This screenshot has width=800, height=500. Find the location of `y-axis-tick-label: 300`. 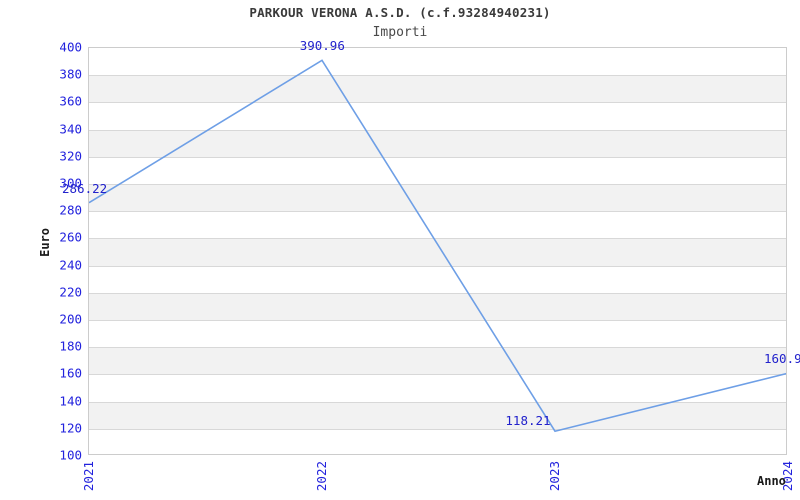

y-axis-tick-label: 300 is located at coordinates (70, 183).